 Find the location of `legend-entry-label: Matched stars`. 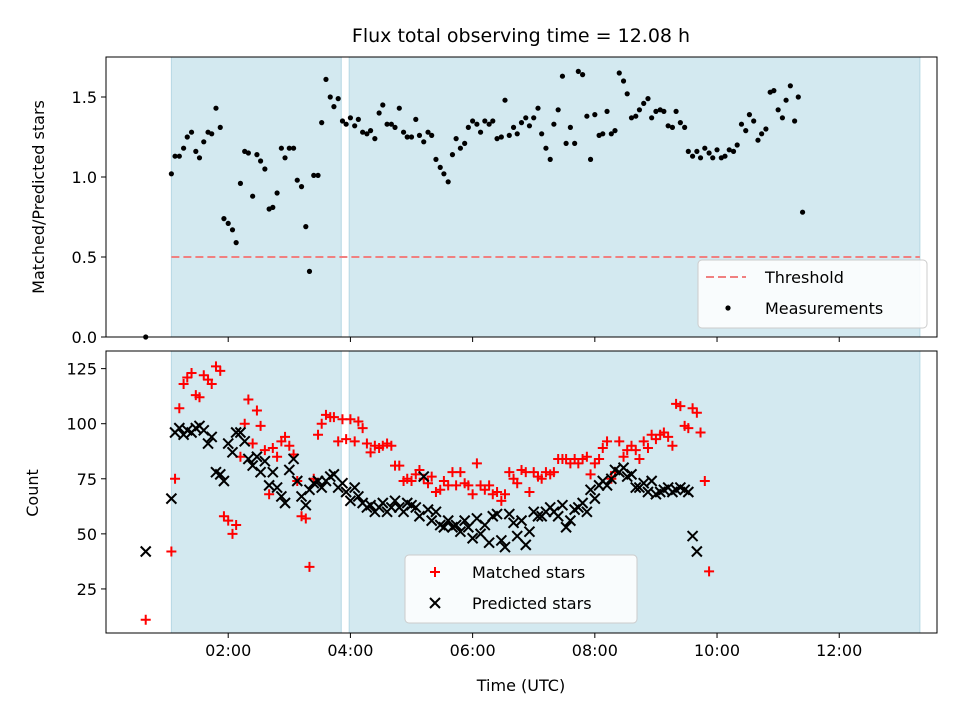

legend-entry-label: Matched stars is located at coordinates (528, 572).